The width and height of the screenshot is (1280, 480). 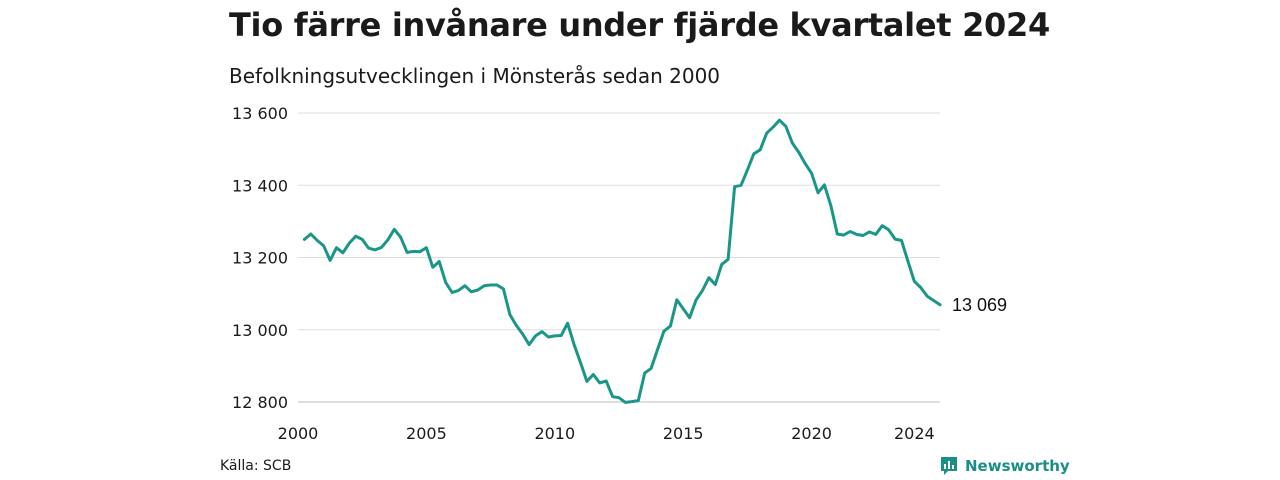 I want to click on y-tick-label: 12 800, so click(x=260, y=402).